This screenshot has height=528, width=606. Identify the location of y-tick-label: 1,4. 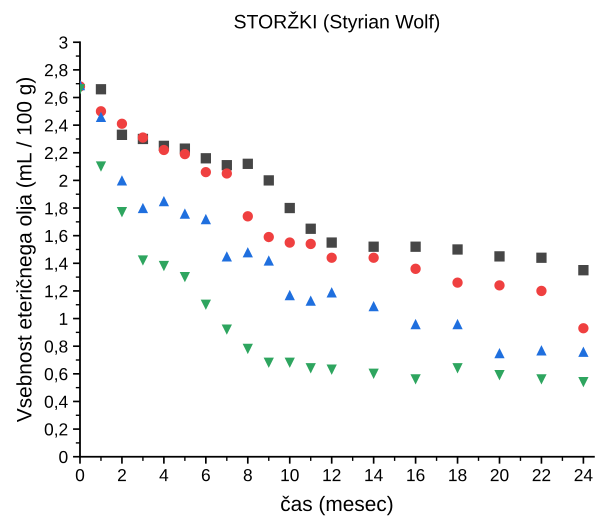
(56, 265).